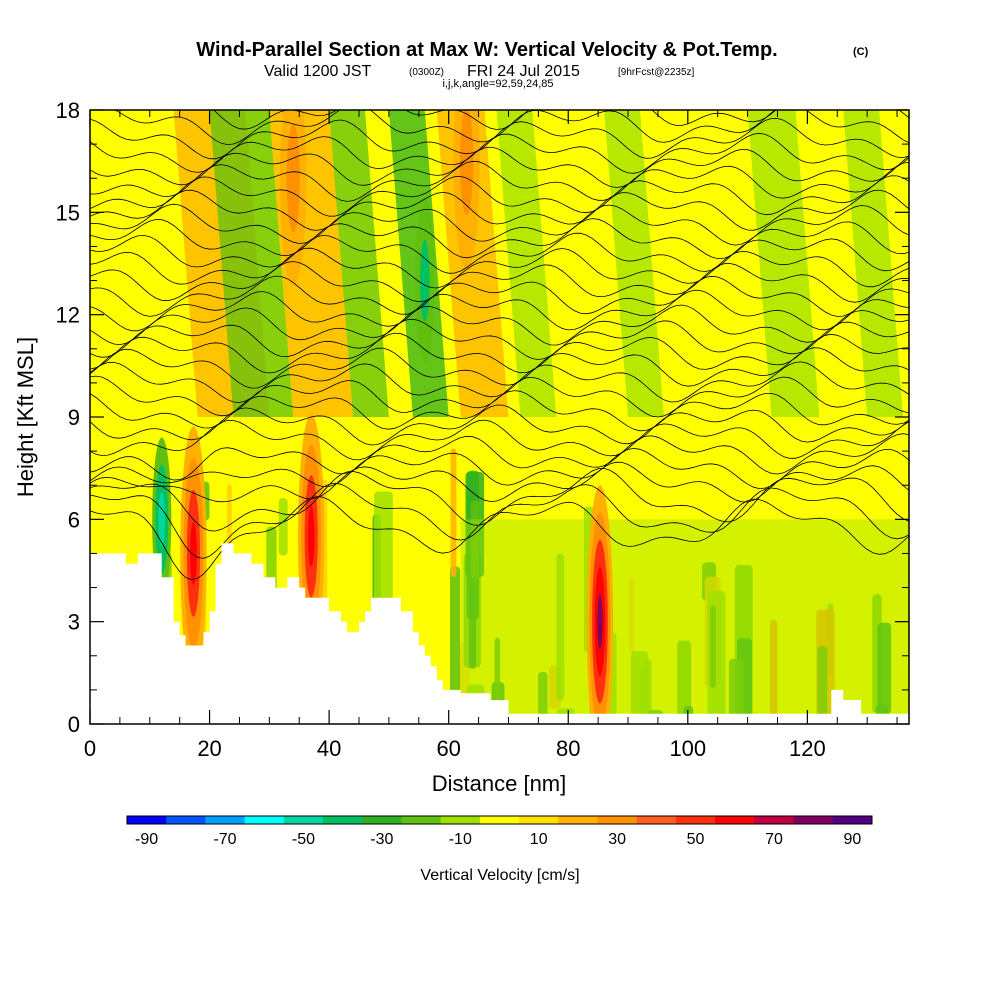 The image size is (1000, 1000). I want to click on valid-time-utc: (0300Z), so click(426, 72).